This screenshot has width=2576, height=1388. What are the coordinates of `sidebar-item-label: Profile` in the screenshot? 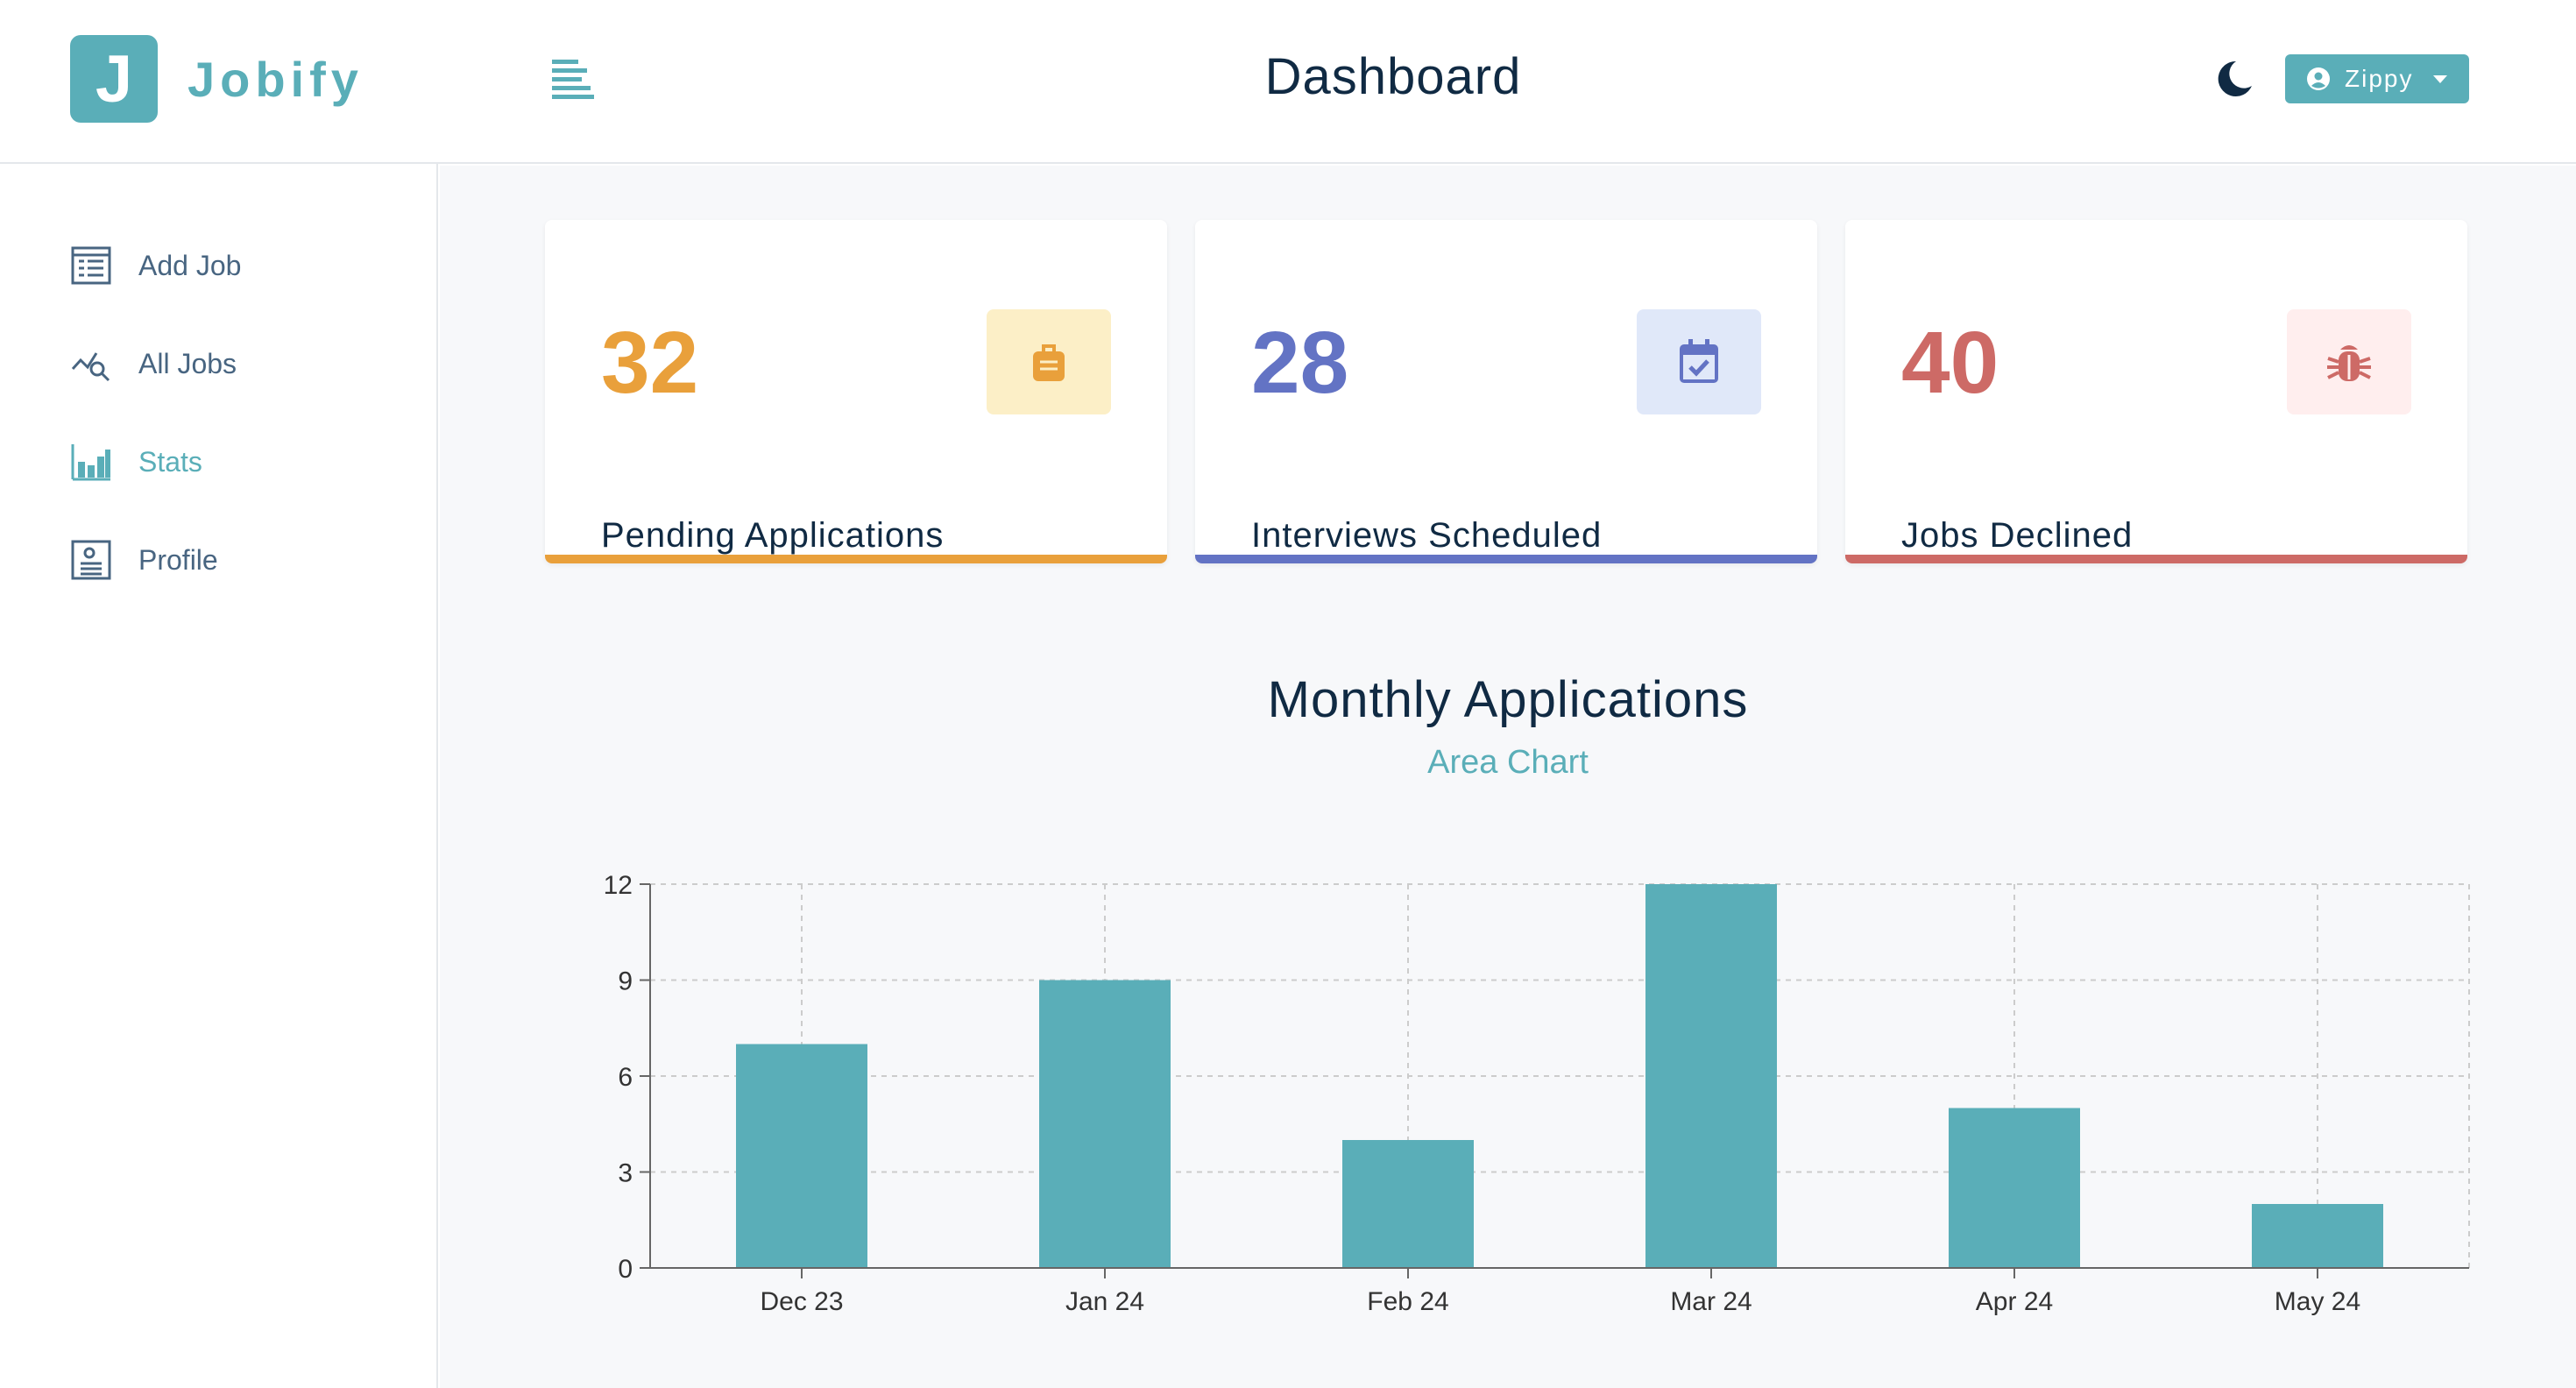 It's located at (178, 559).